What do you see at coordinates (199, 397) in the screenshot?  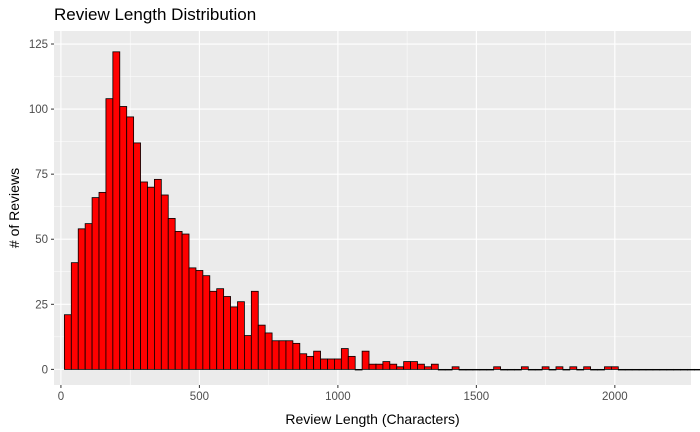 I see `x-tick-label: 500` at bounding box center [199, 397].